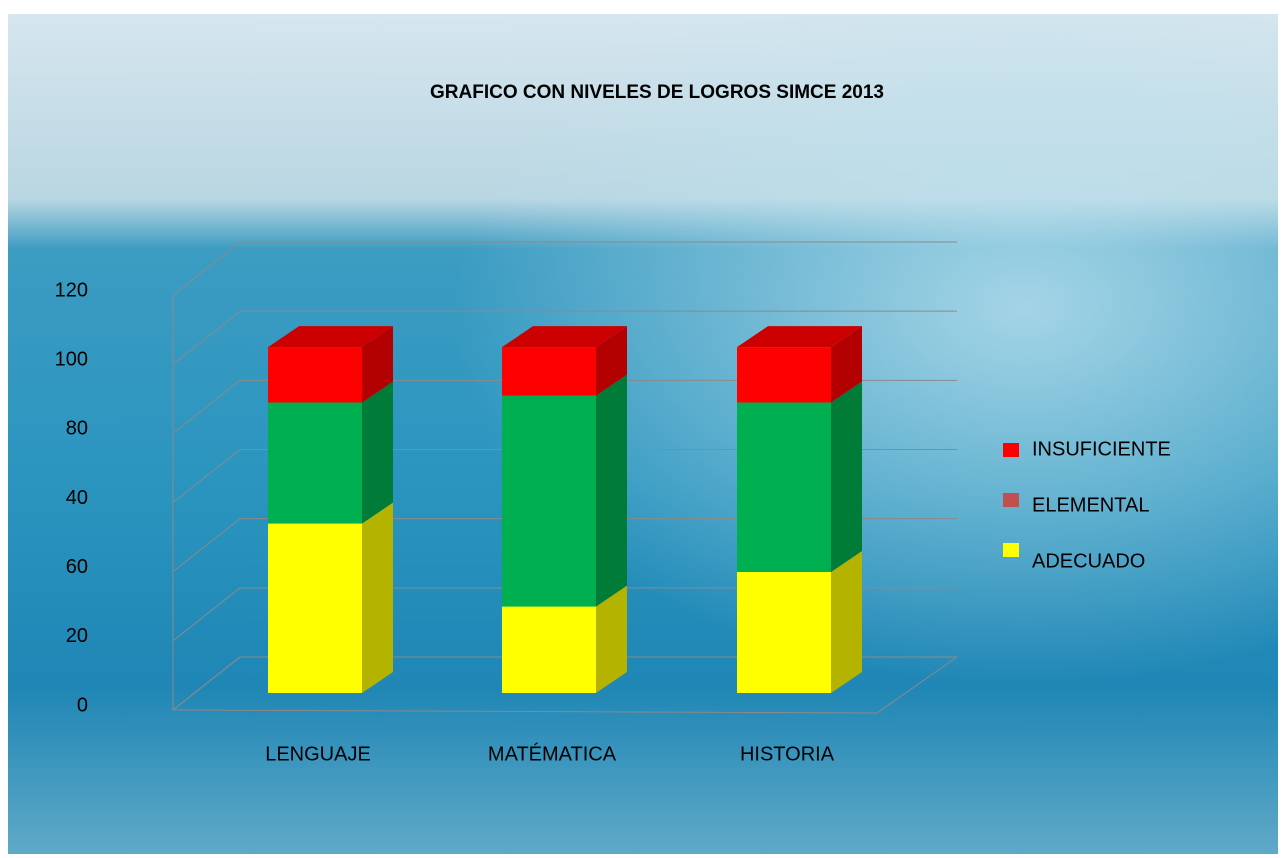 The width and height of the screenshot is (1284, 858). I want to click on y-tick-label: 60, so click(77, 567).